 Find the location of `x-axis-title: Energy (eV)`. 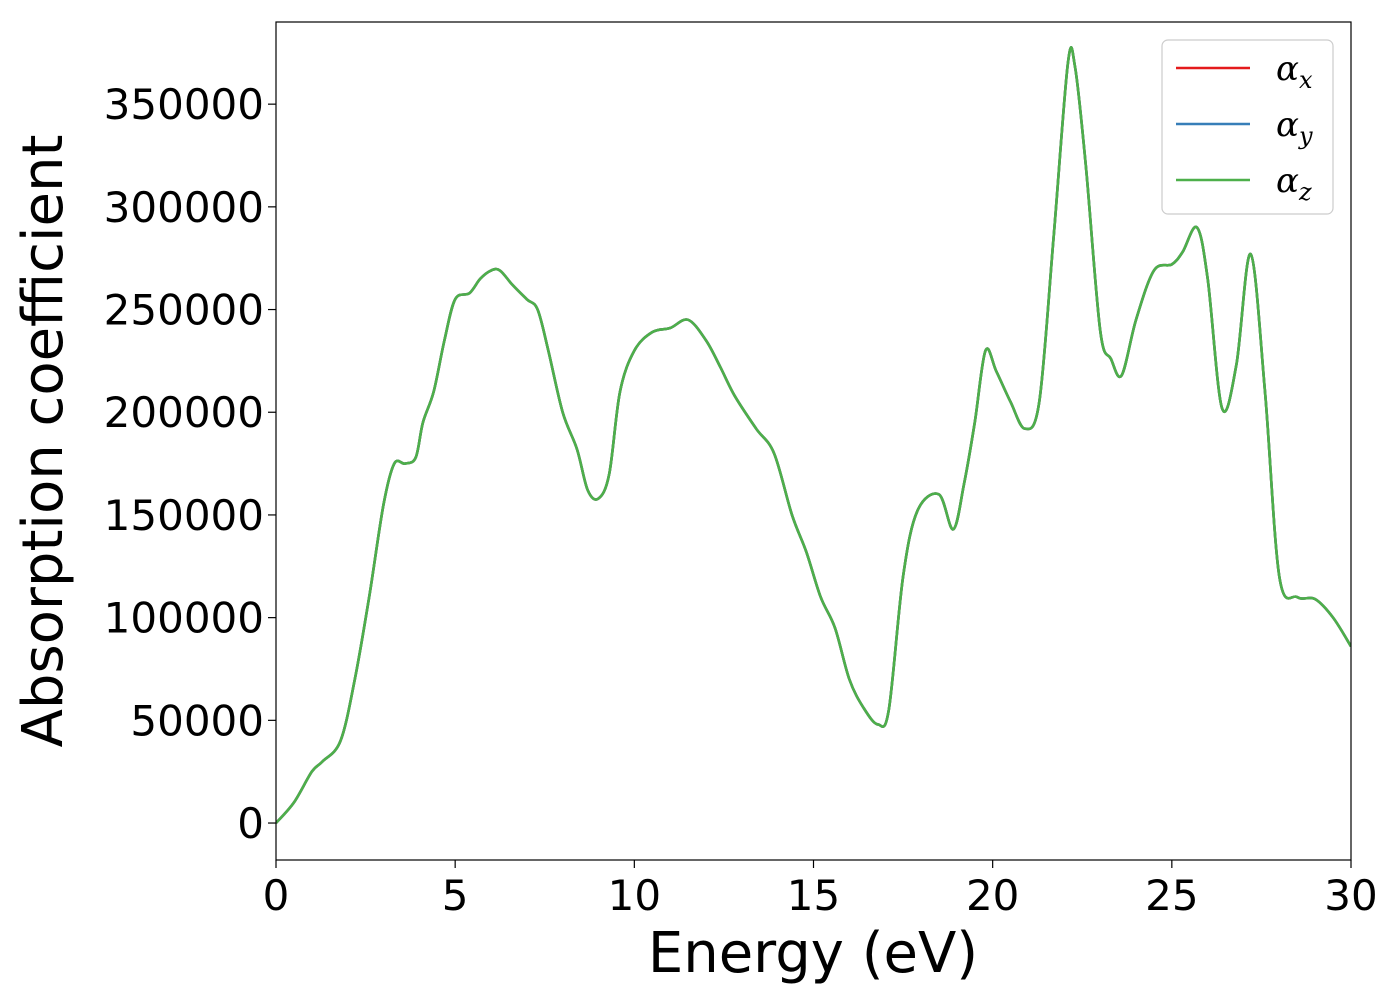

x-axis-title: Energy (eV) is located at coordinates (813, 953).